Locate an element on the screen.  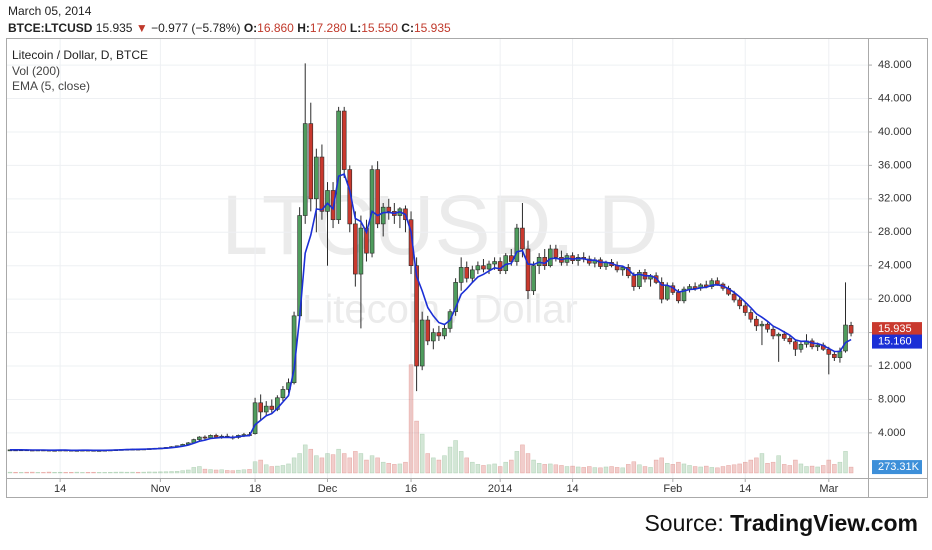
y-tick-label: 24.000 is located at coordinates (895, 266).